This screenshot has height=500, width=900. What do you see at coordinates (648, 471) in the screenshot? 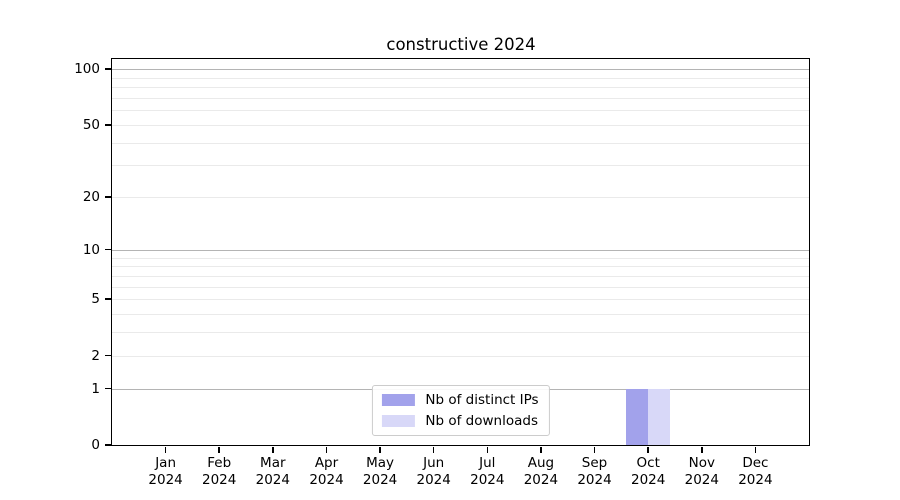
I see `x-tick-label: Oct 2024` at bounding box center [648, 471].